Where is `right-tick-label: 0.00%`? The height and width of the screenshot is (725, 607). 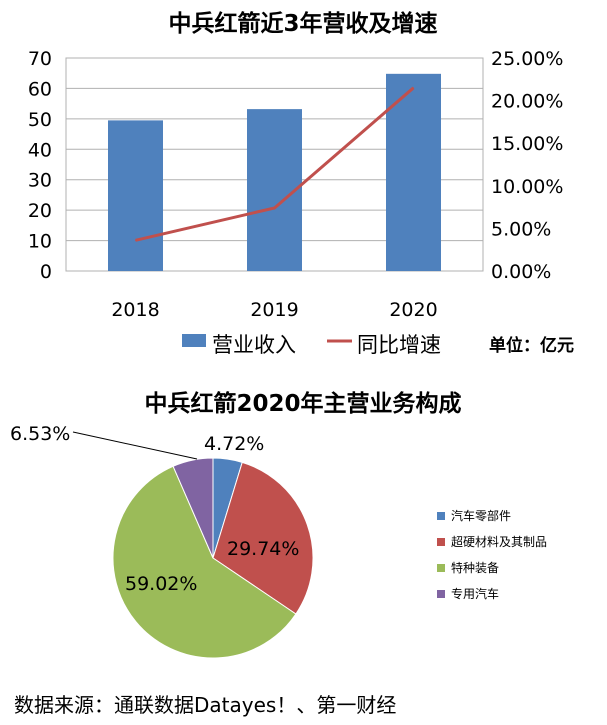
right-tick-label: 0.00% is located at coordinates (521, 272).